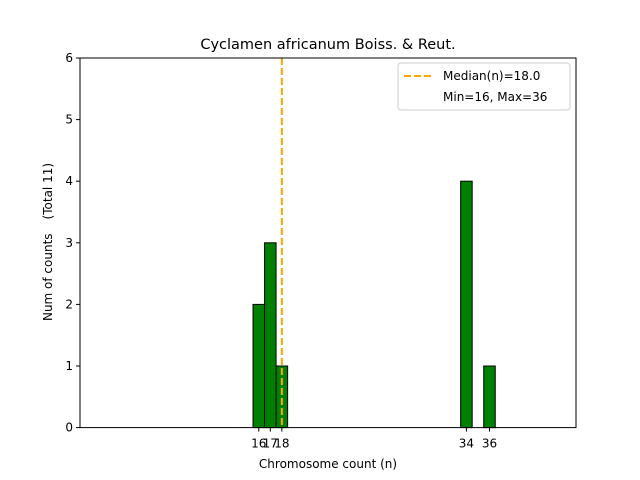 The width and height of the screenshot is (640, 480). I want to click on y-axis-label-group: Num of counts (Total 11), so click(48, 242).